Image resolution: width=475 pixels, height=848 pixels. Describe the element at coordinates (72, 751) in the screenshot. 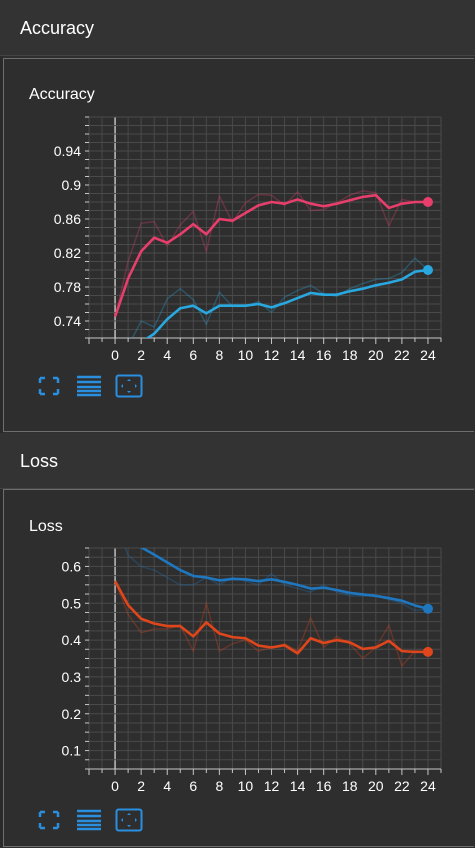

I see `y-tick-label: 0.1` at that location.